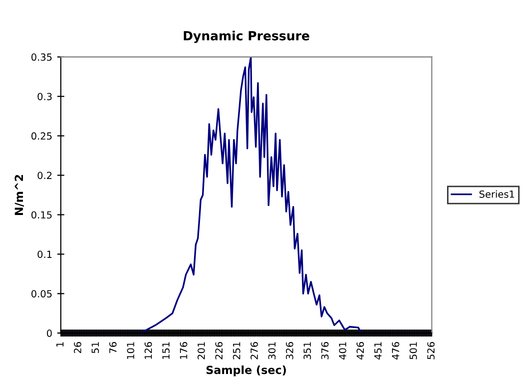 The height and width of the screenshot is (390, 524). I want to click on y-tick-label: 0.35, so click(41, 57).